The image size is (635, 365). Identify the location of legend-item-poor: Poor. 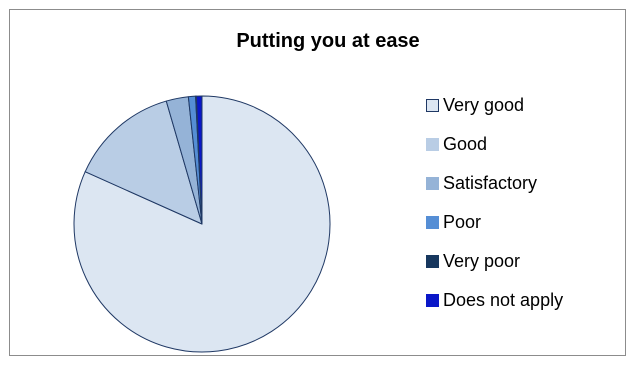
(453, 222).